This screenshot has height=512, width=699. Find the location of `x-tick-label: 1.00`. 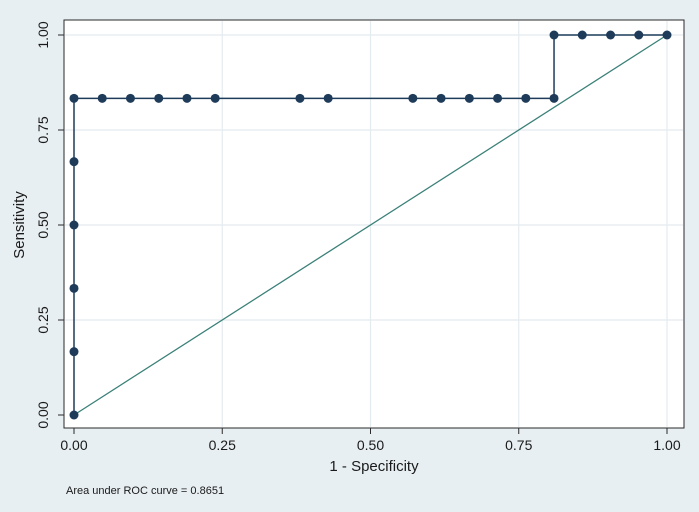

x-tick-label: 1.00 is located at coordinates (666, 445).